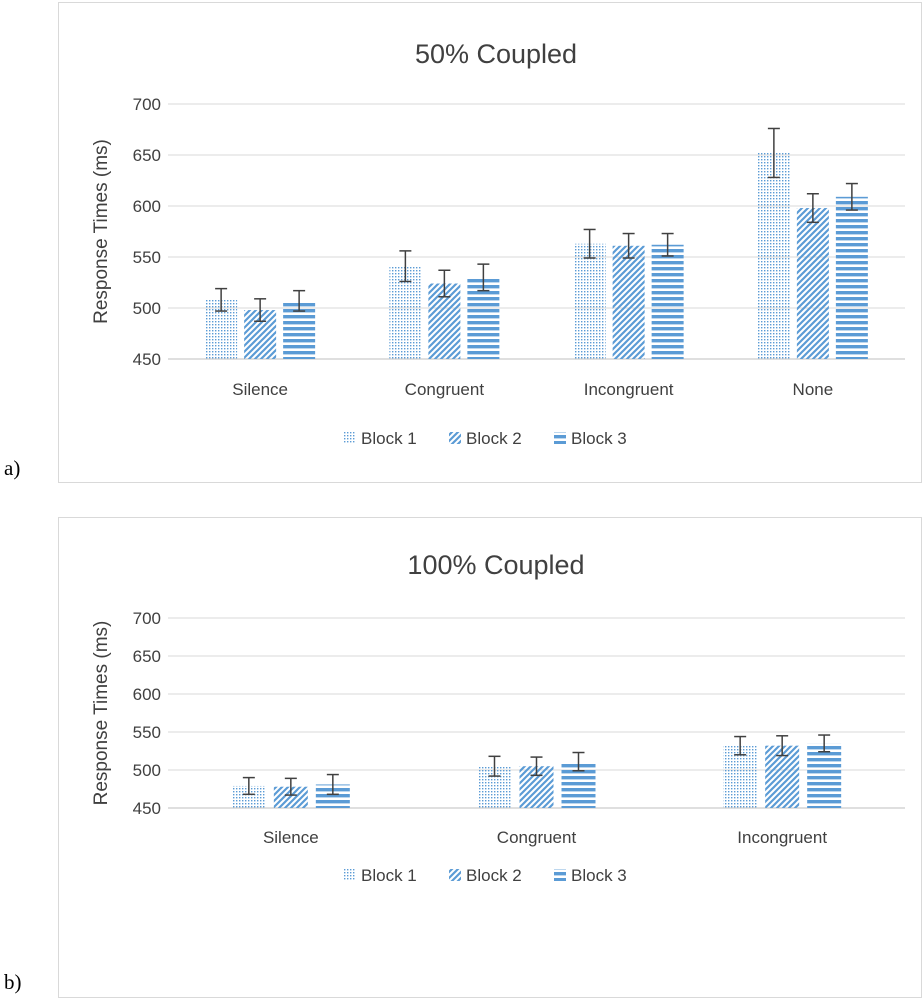  I want to click on chart-title: 50% Coupled, so click(496, 54).